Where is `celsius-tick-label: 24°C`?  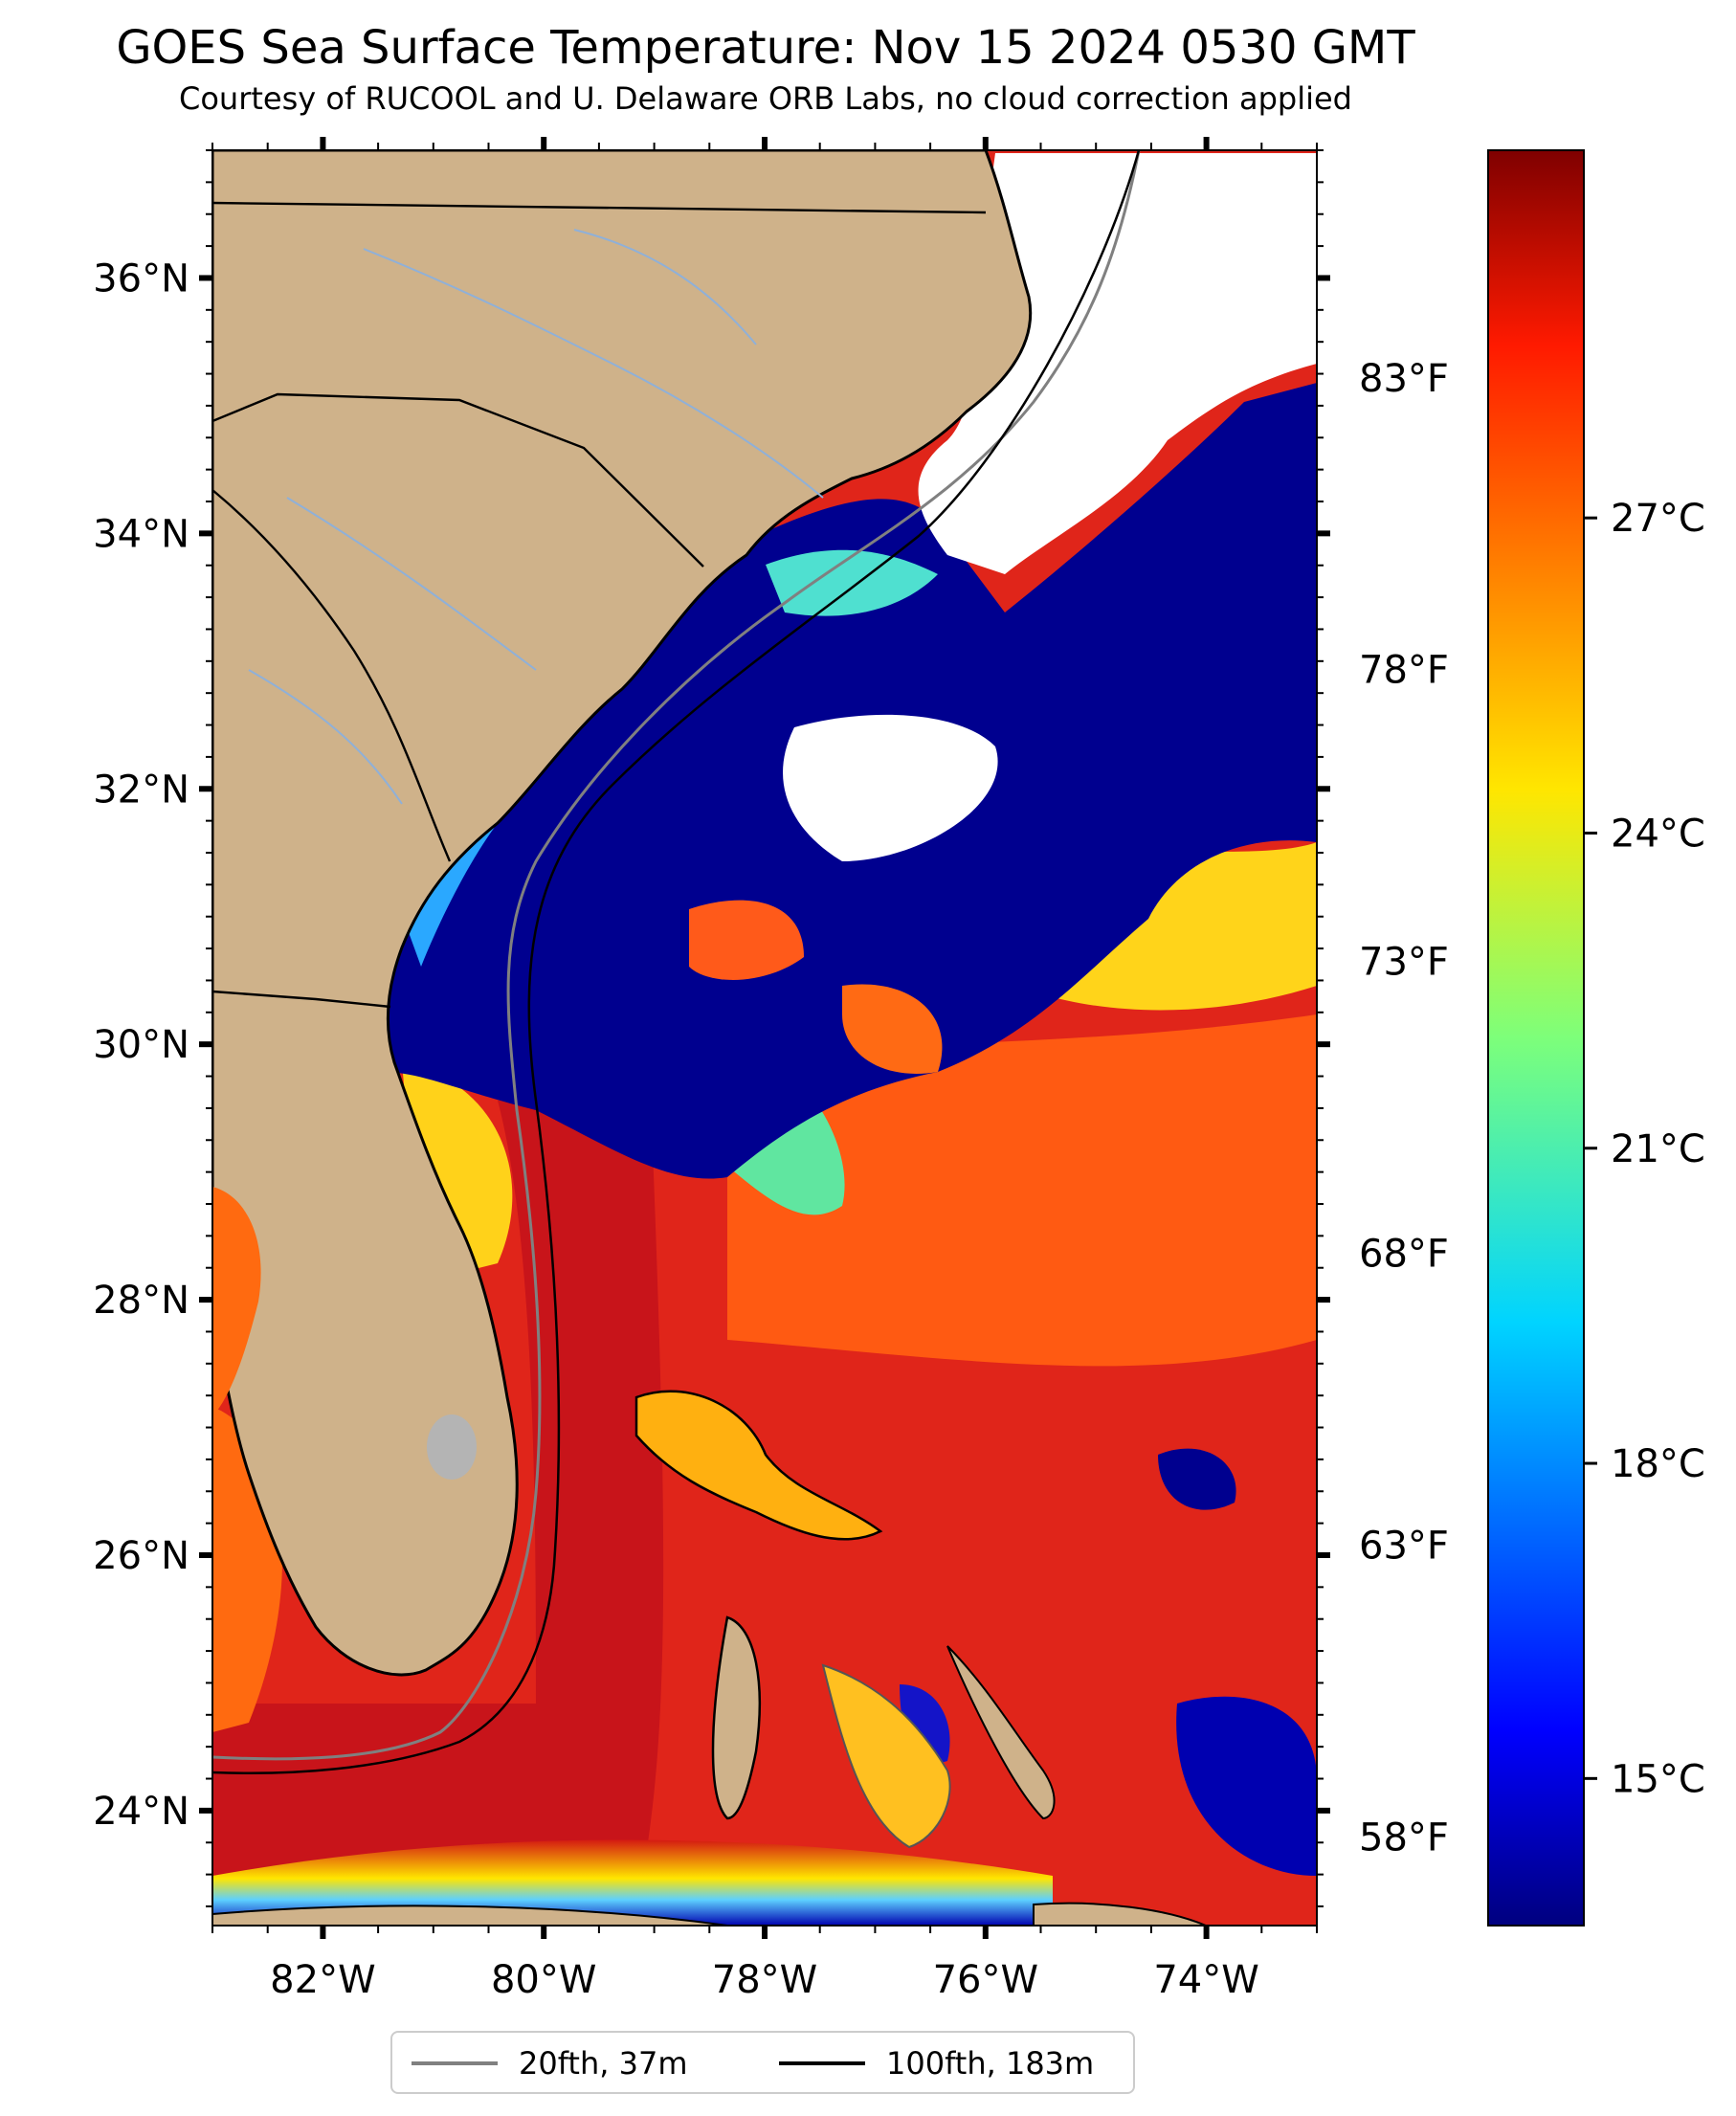
celsius-tick-label: 24°C is located at coordinates (1658, 834).